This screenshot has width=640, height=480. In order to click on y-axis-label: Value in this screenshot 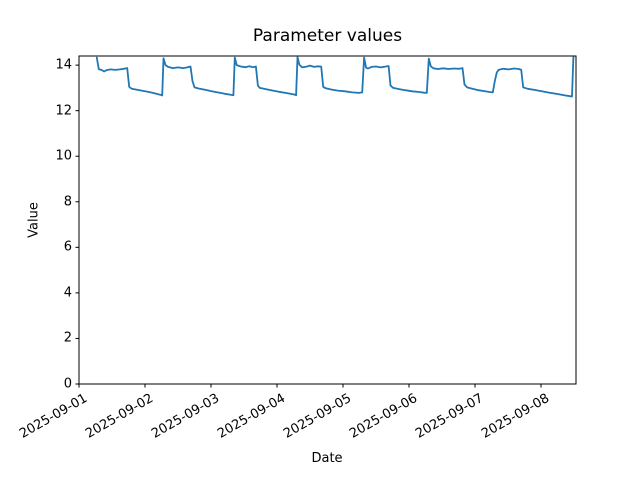, I will do `click(34, 220)`.